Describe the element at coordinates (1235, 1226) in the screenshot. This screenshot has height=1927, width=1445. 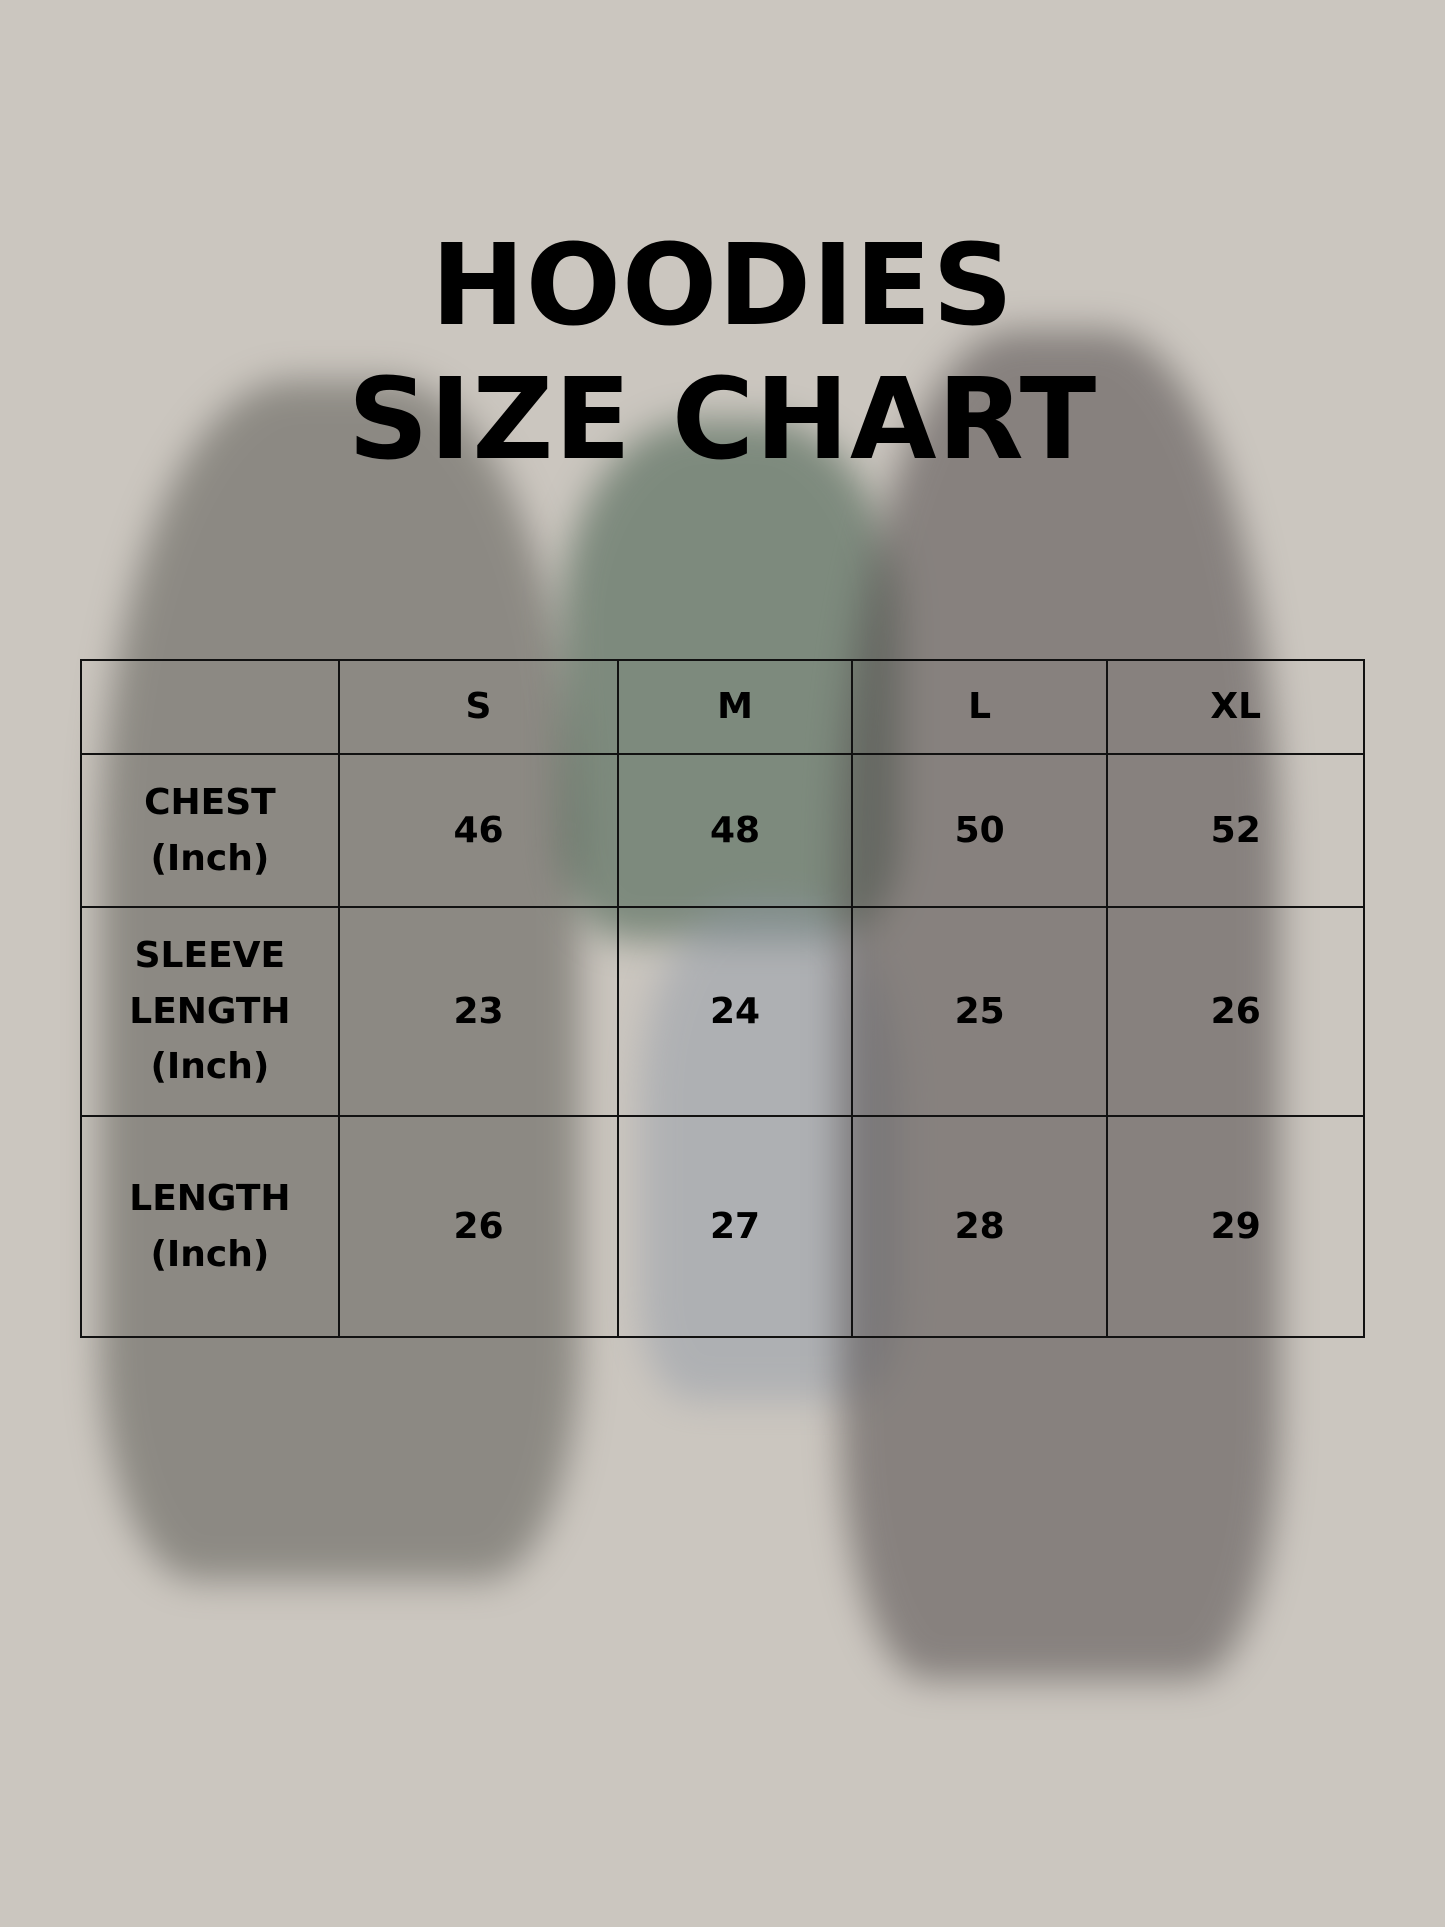
I see `value-cell: 29` at that location.